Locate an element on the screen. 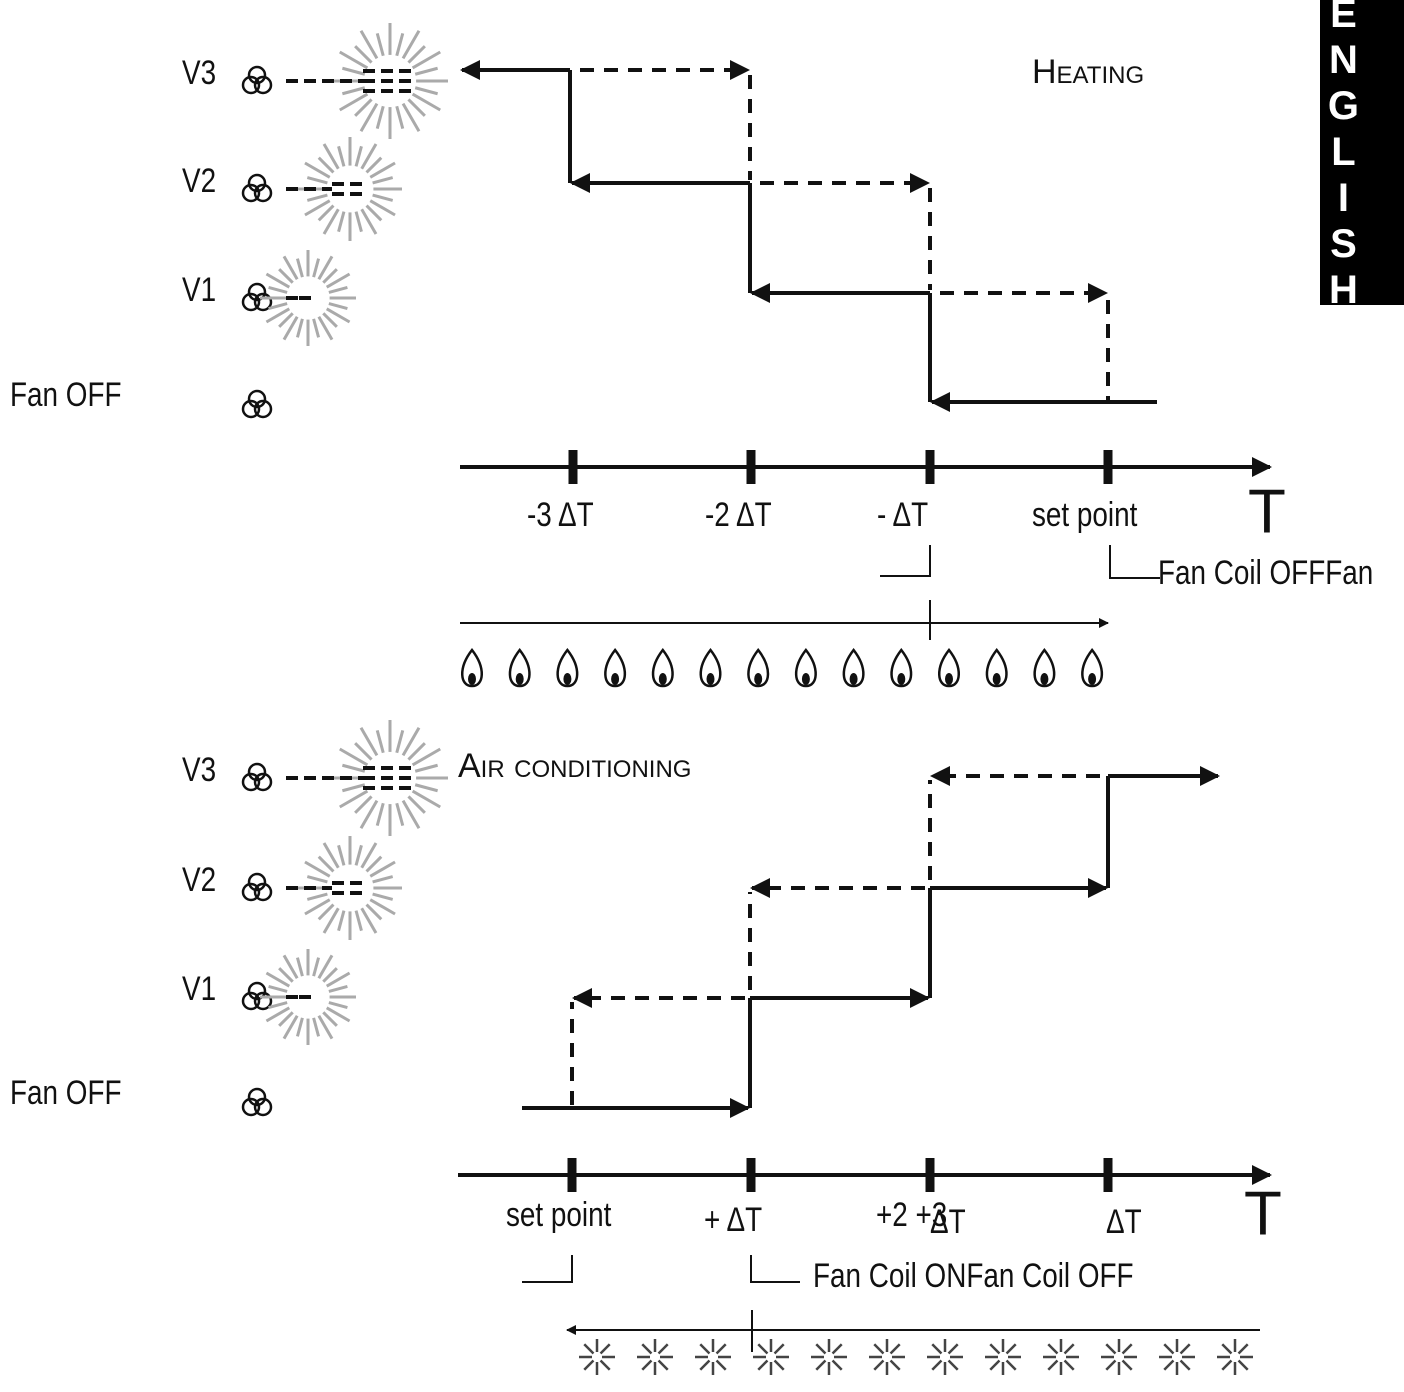  fan-icon is located at coordinates (257, 887).